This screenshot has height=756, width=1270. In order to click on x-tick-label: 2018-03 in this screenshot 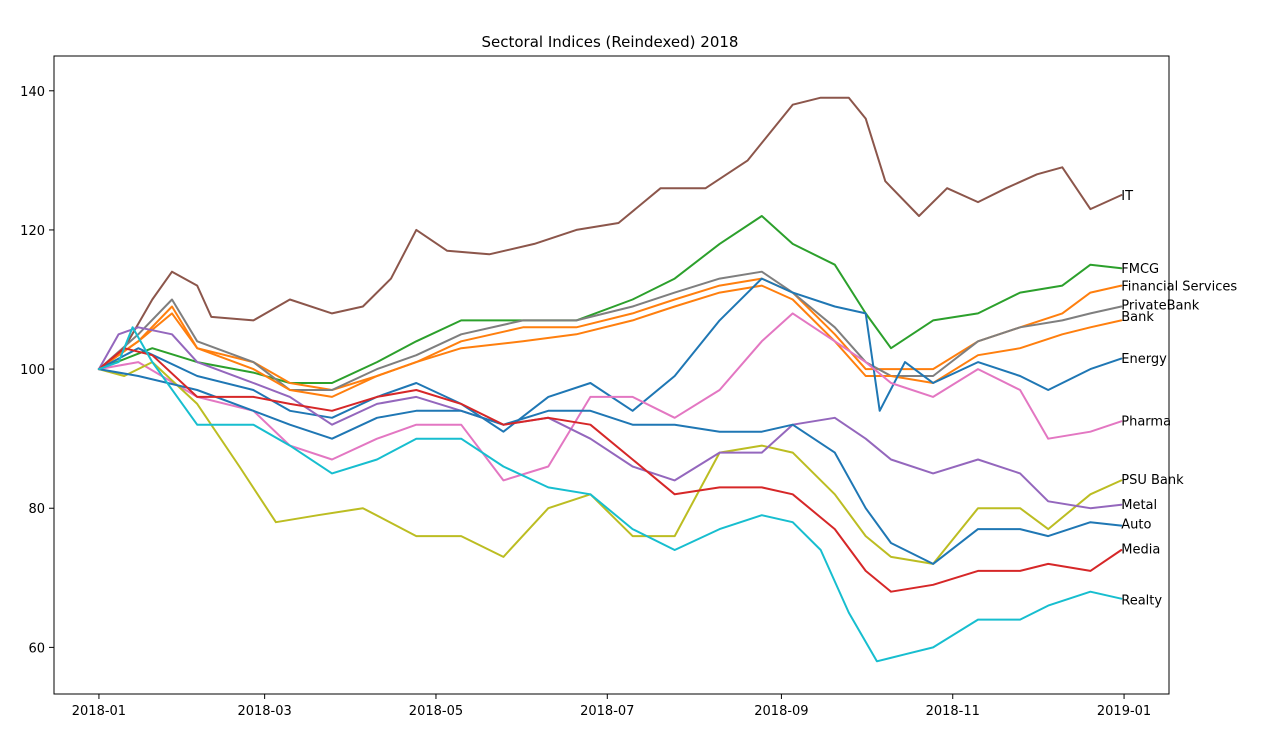, I will do `click(264, 711)`.